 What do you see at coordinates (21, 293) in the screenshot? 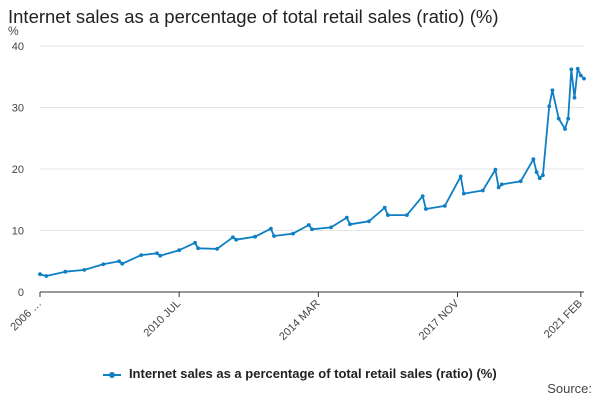
I see `y-tick-label: 0` at bounding box center [21, 293].